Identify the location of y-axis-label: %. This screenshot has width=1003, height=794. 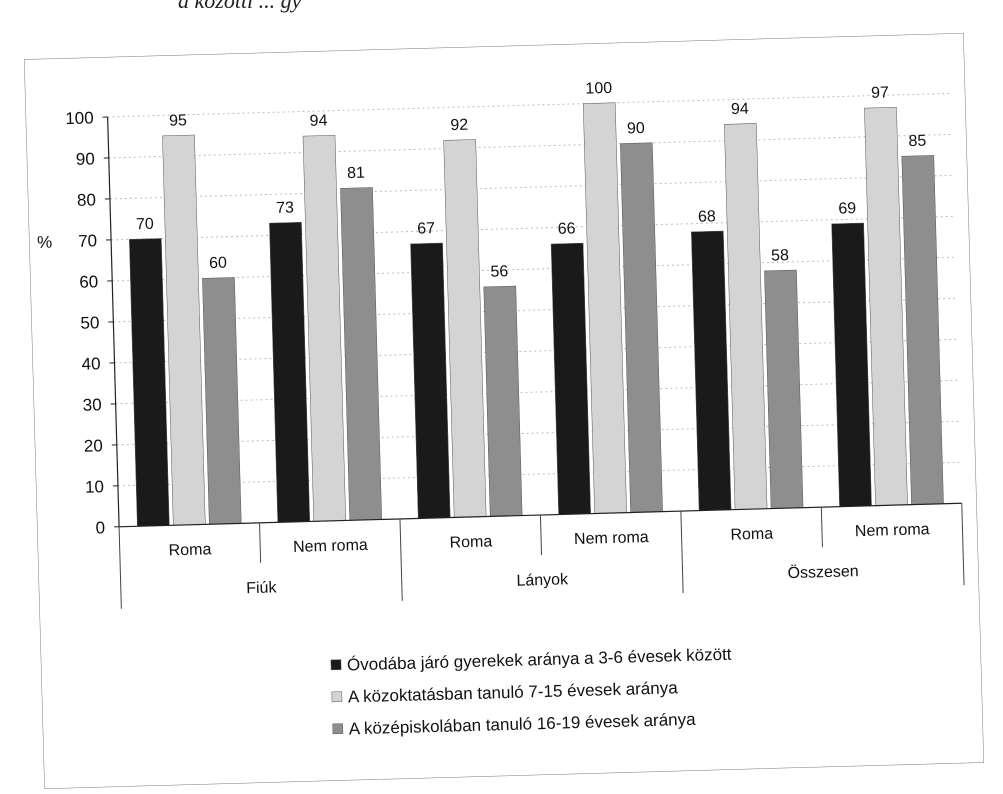
(45, 242).